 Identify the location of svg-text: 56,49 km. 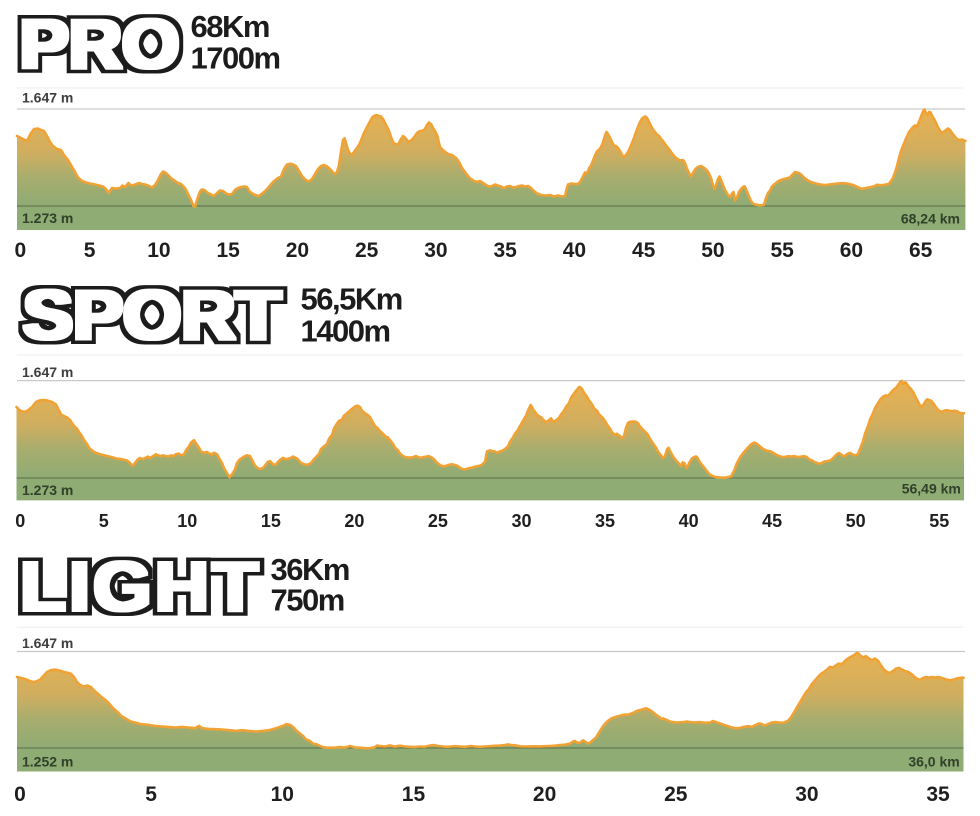
(931, 489).